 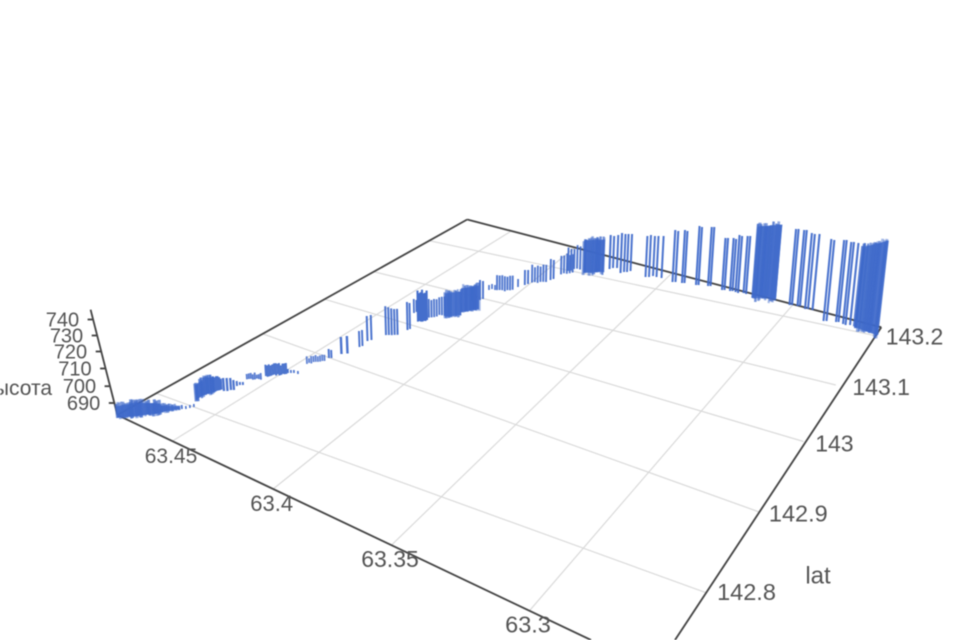 What do you see at coordinates (26, 388) in the screenshot?
I see `svg-text: высота` at bounding box center [26, 388].